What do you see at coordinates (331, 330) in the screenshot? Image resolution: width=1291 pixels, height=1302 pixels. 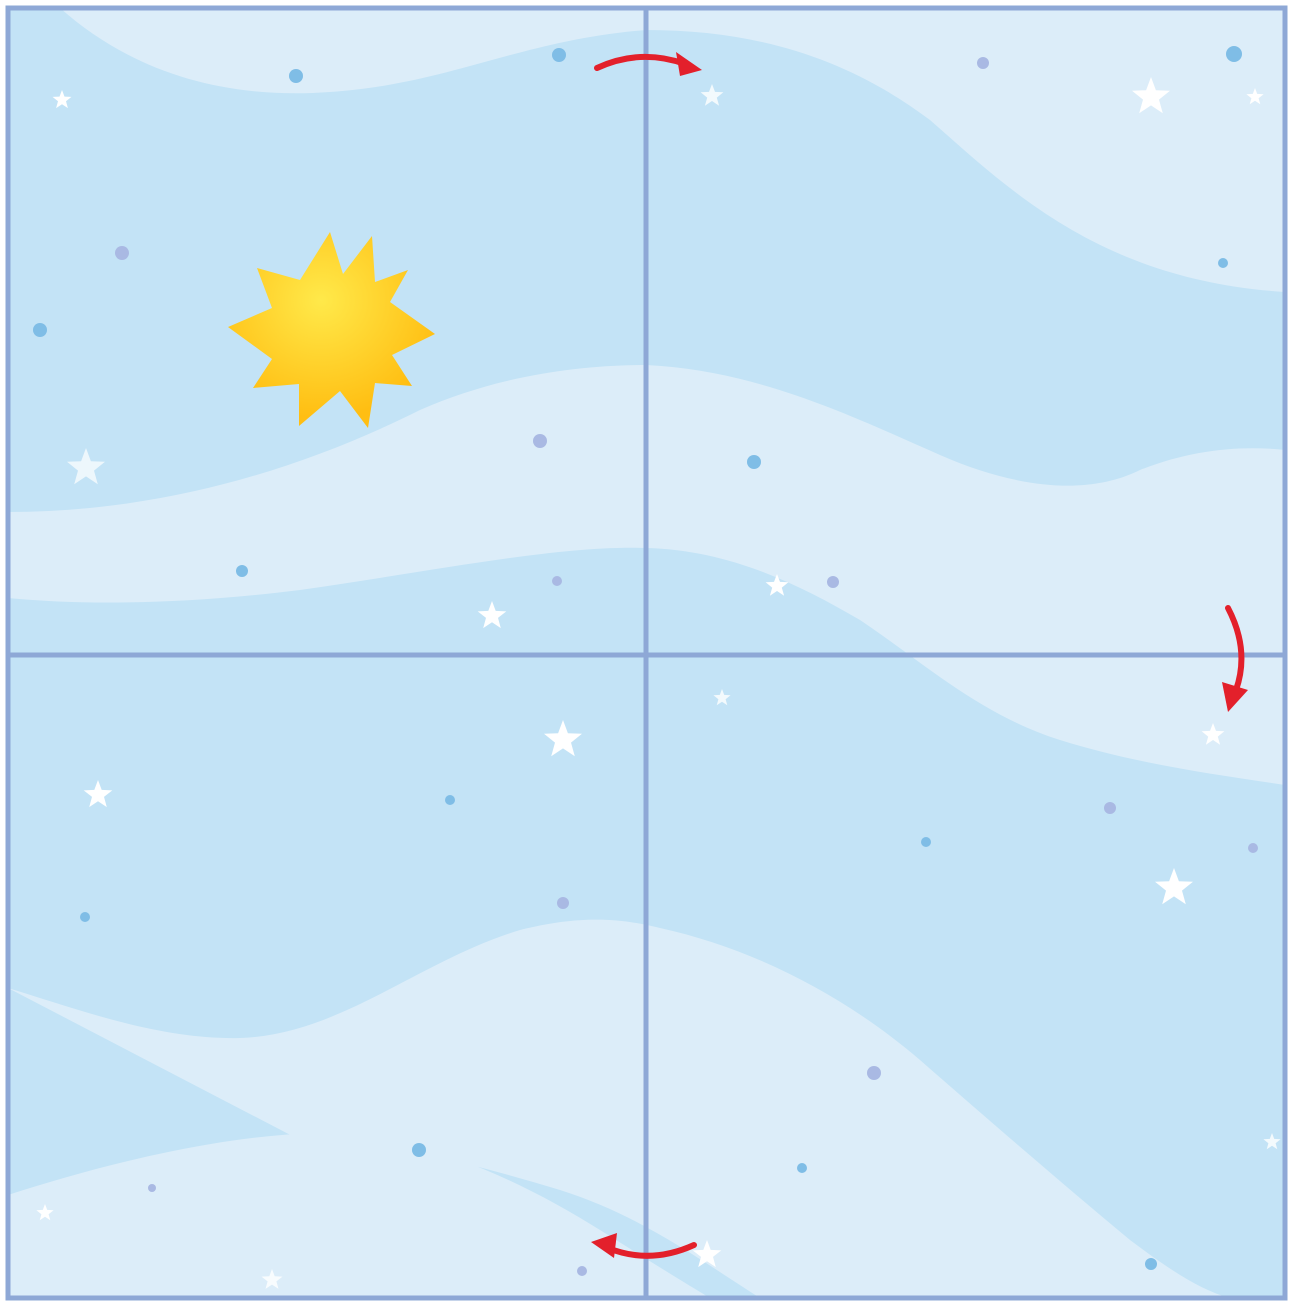 I see `sun-icon` at bounding box center [331, 330].